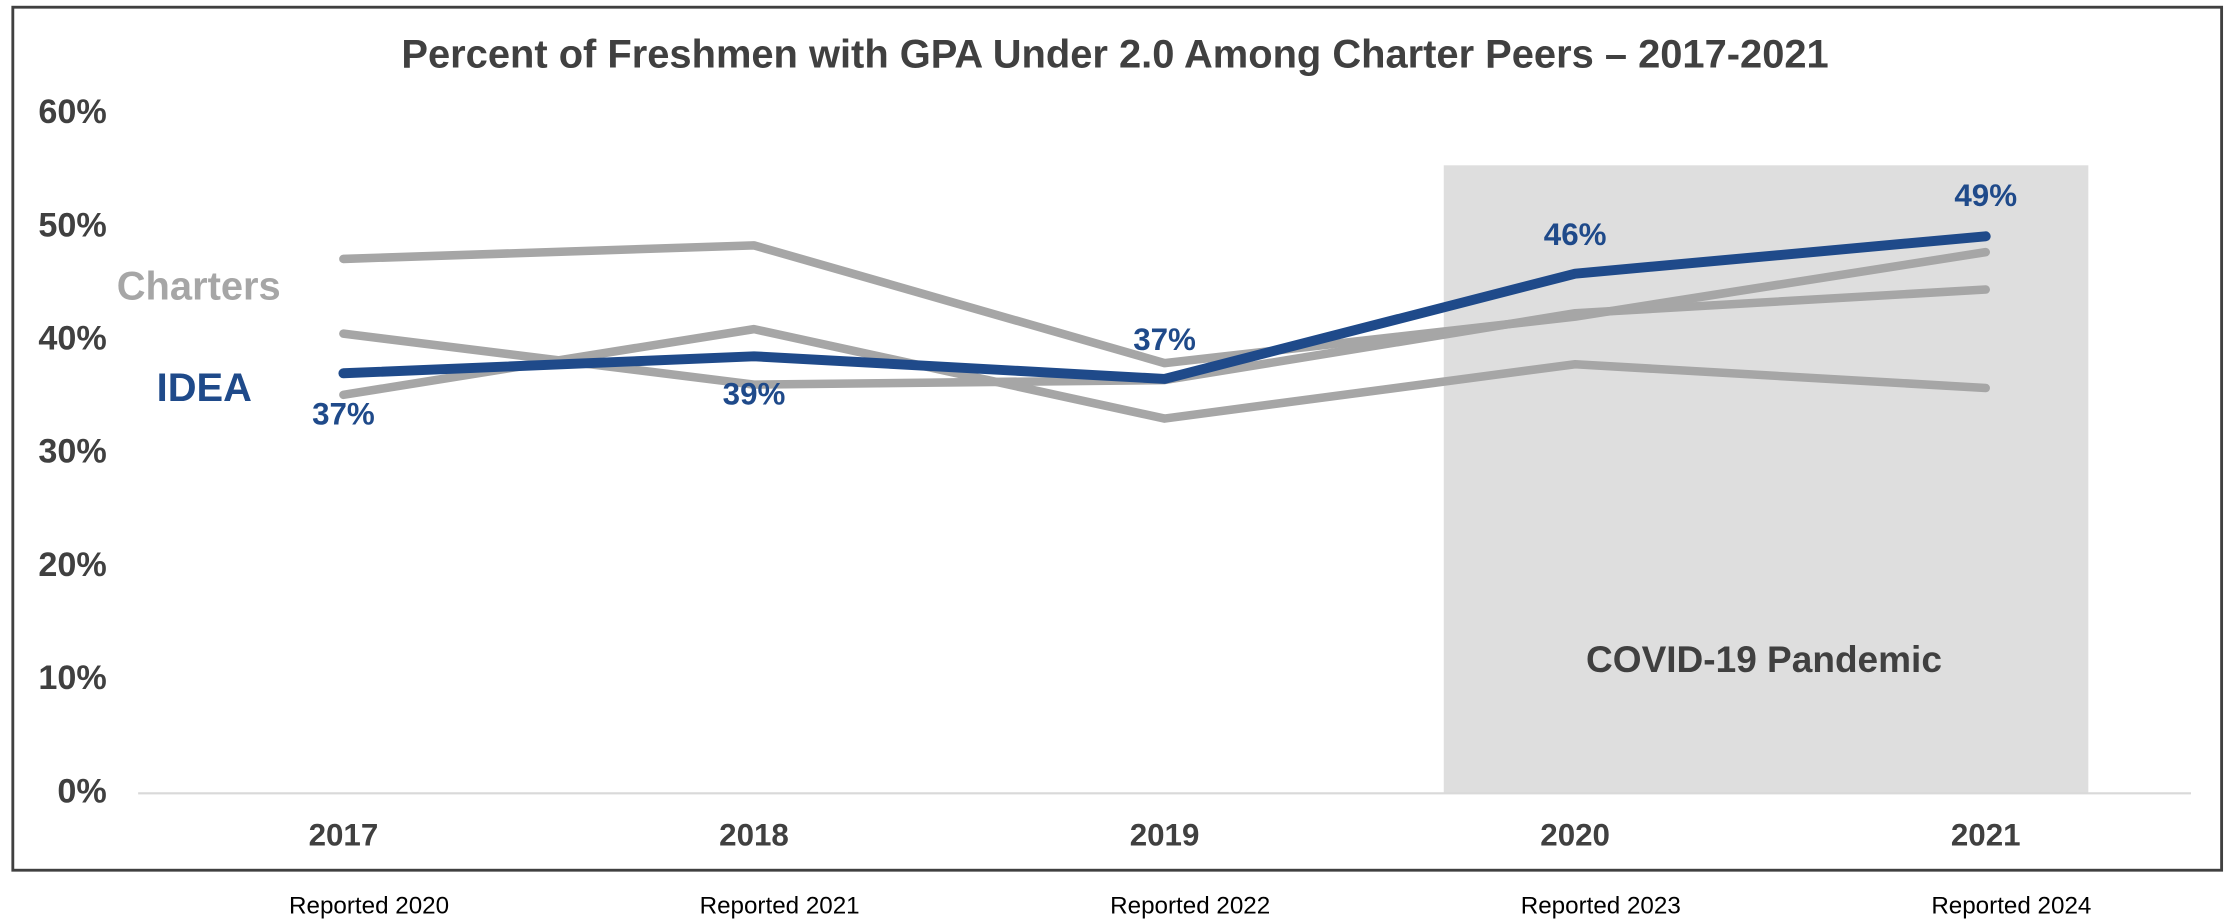 This screenshot has width=2233, height=923. I want to click on x-sub-label: Reported 2021, so click(780, 906).